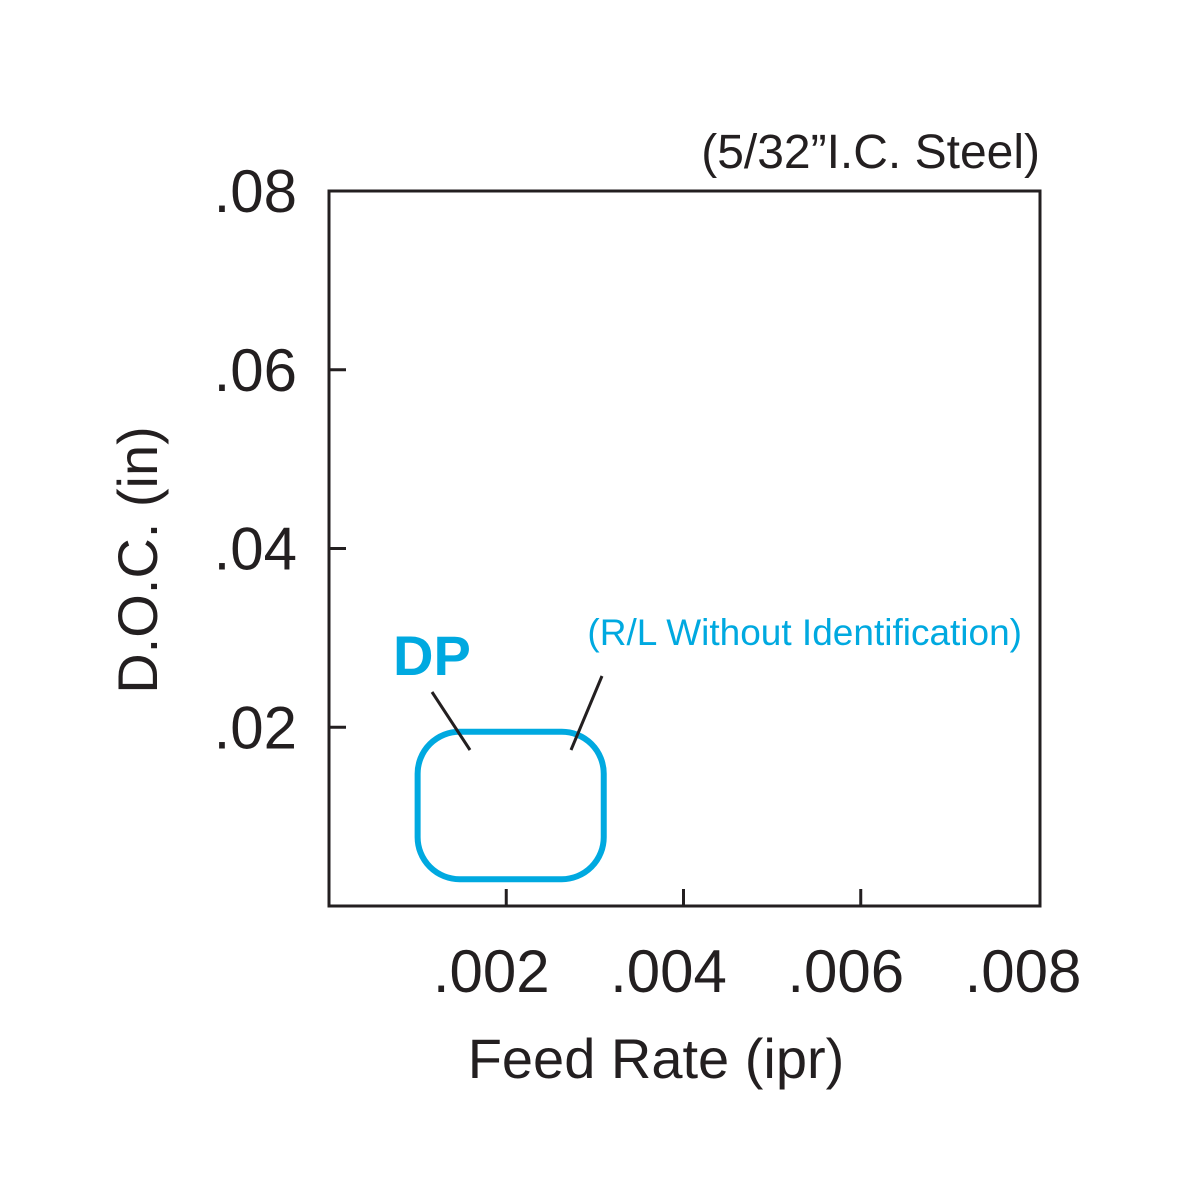  I want to click on y-tick-label: .06, so click(255, 370).